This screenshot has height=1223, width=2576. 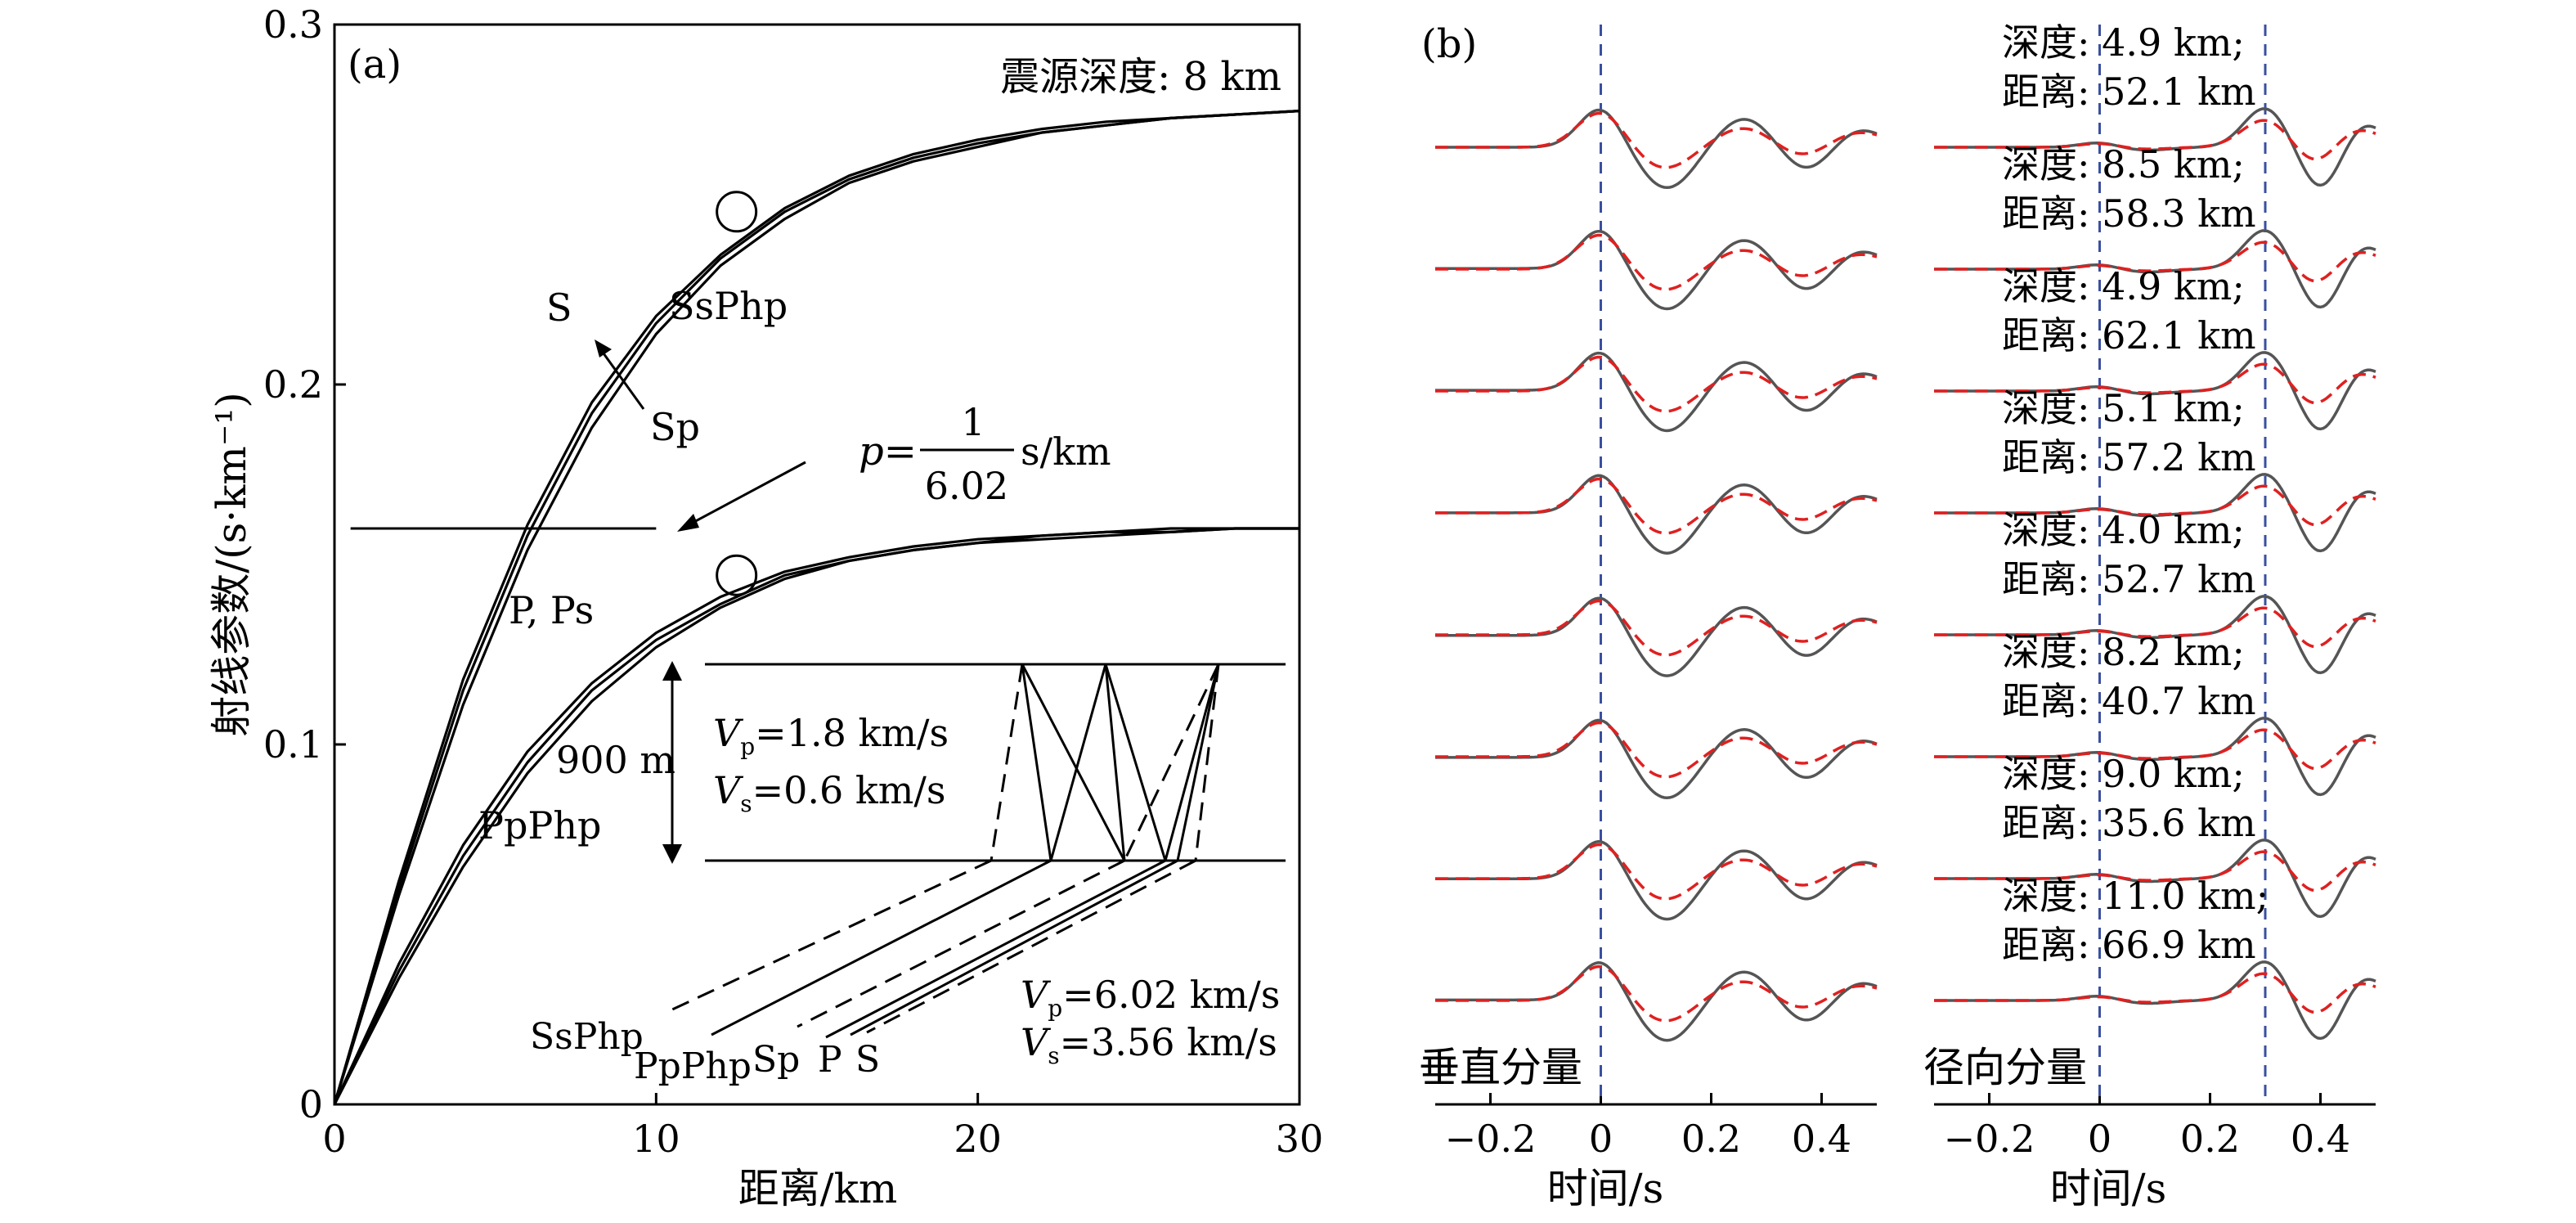 I want to click on trace-depth-label: 深度: 8.5 km;, so click(x=2123, y=164).